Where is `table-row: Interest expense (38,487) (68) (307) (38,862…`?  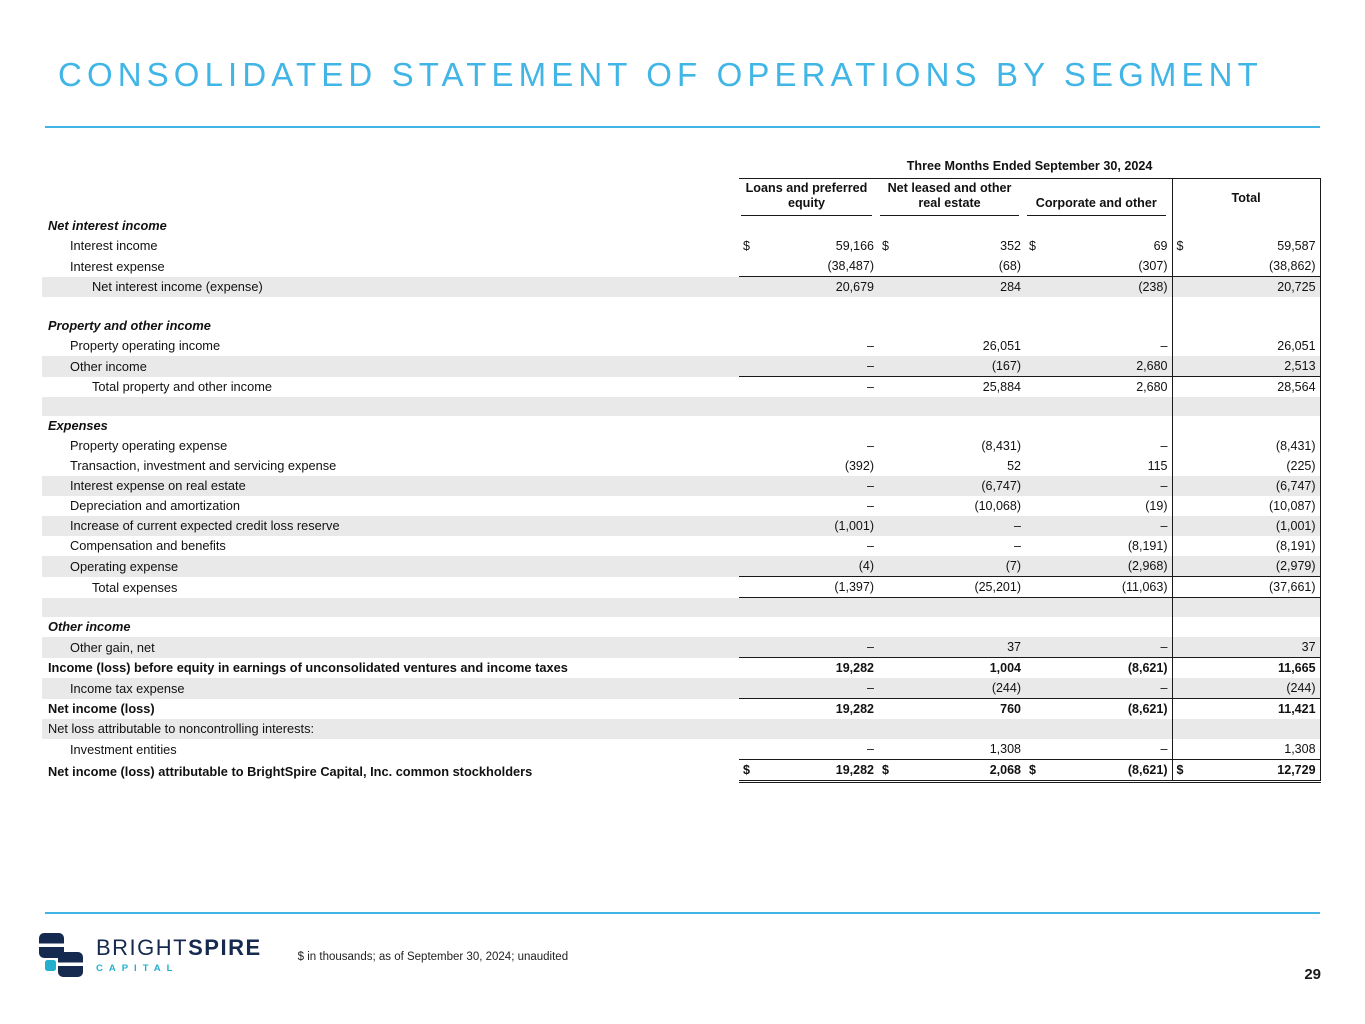 table-row: Interest expense (38,487) (68) (307) (38,862… is located at coordinates (681, 266).